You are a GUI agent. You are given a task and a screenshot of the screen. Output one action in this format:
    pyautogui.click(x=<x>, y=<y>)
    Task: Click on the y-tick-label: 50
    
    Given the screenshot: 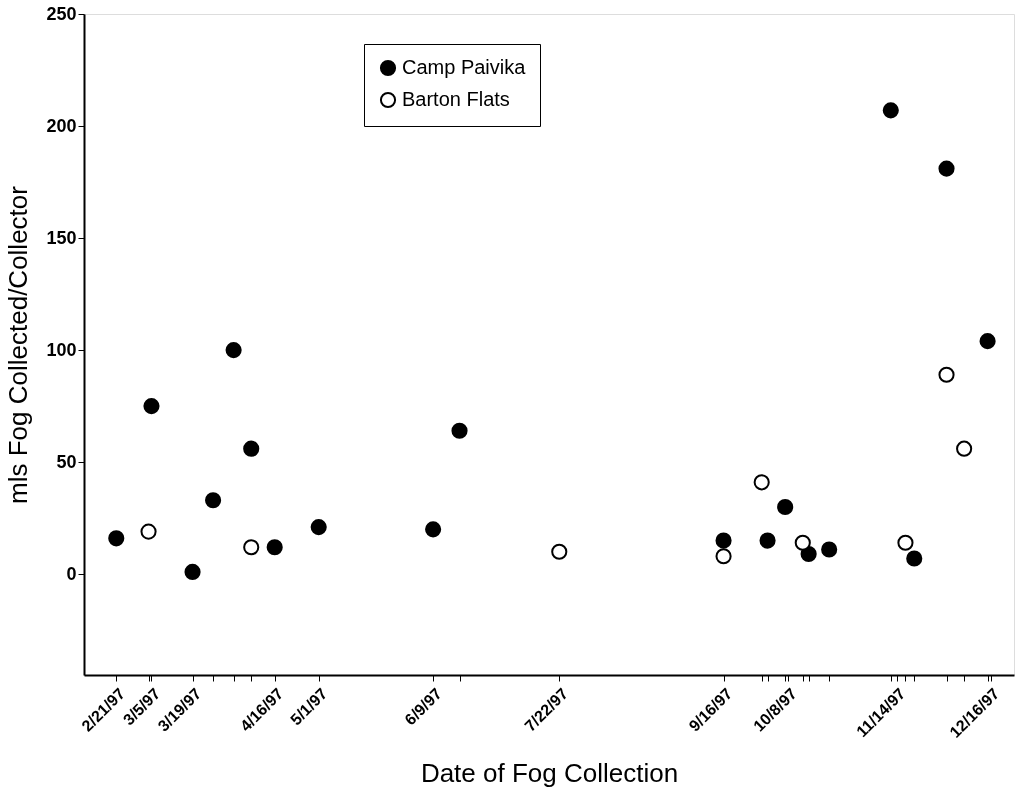 What is the action you would take?
    pyautogui.click(x=66, y=461)
    